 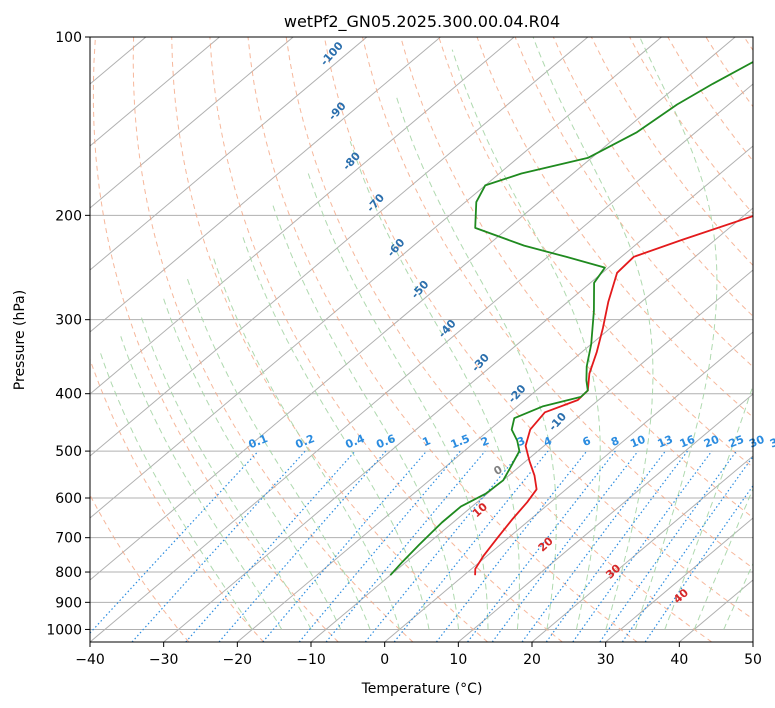 What do you see at coordinates (68, 216) in the screenshot?
I see `y-tick-label: 200` at bounding box center [68, 216].